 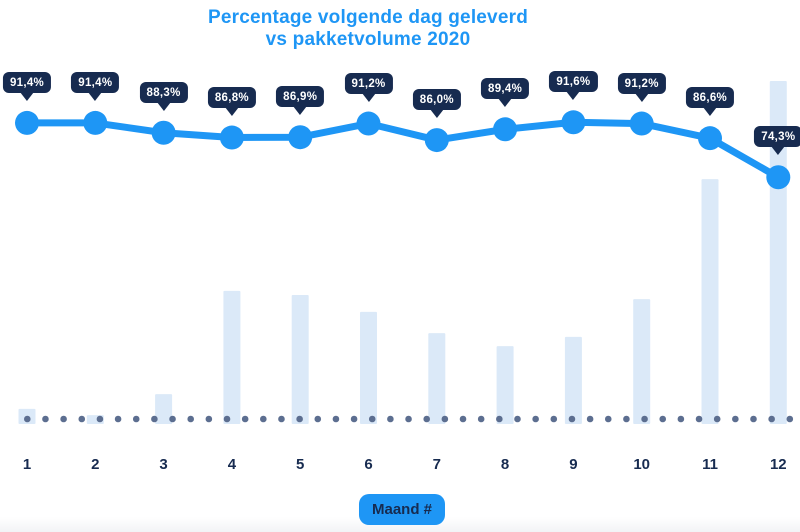 I want to click on chart-title-line2: vs pakketvolume 2020, so click(x=368, y=39).